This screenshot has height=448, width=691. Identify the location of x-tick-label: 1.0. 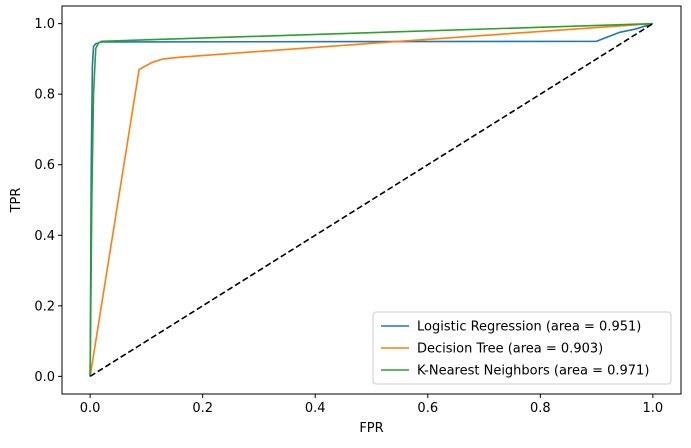
(653, 408).